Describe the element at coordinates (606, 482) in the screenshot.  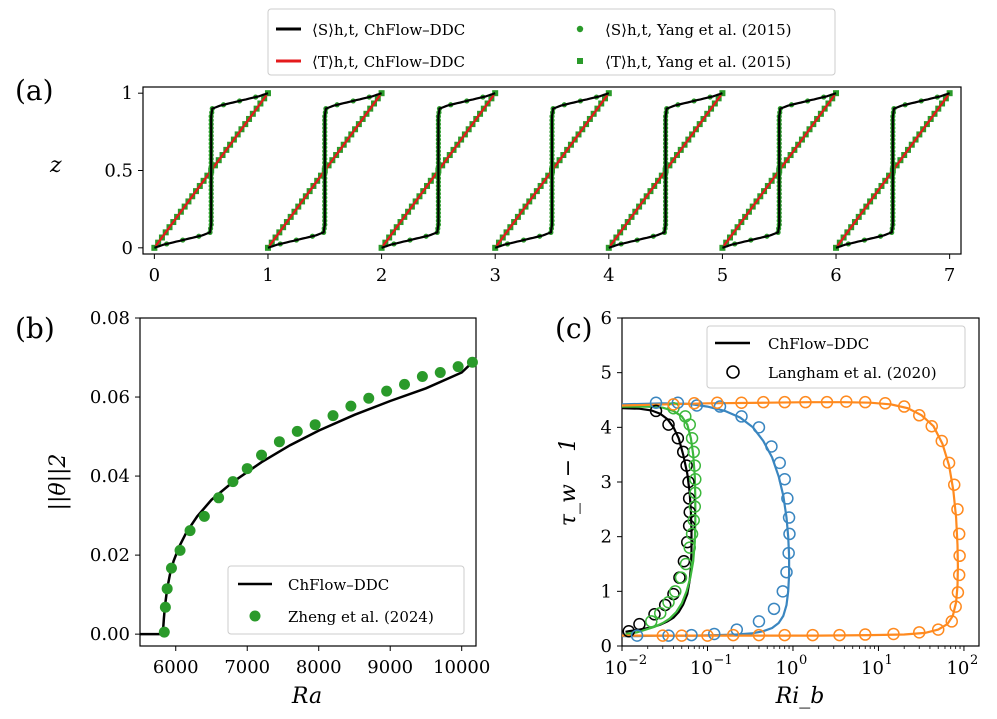
I see `panel-c-ytick-label: 3` at that location.